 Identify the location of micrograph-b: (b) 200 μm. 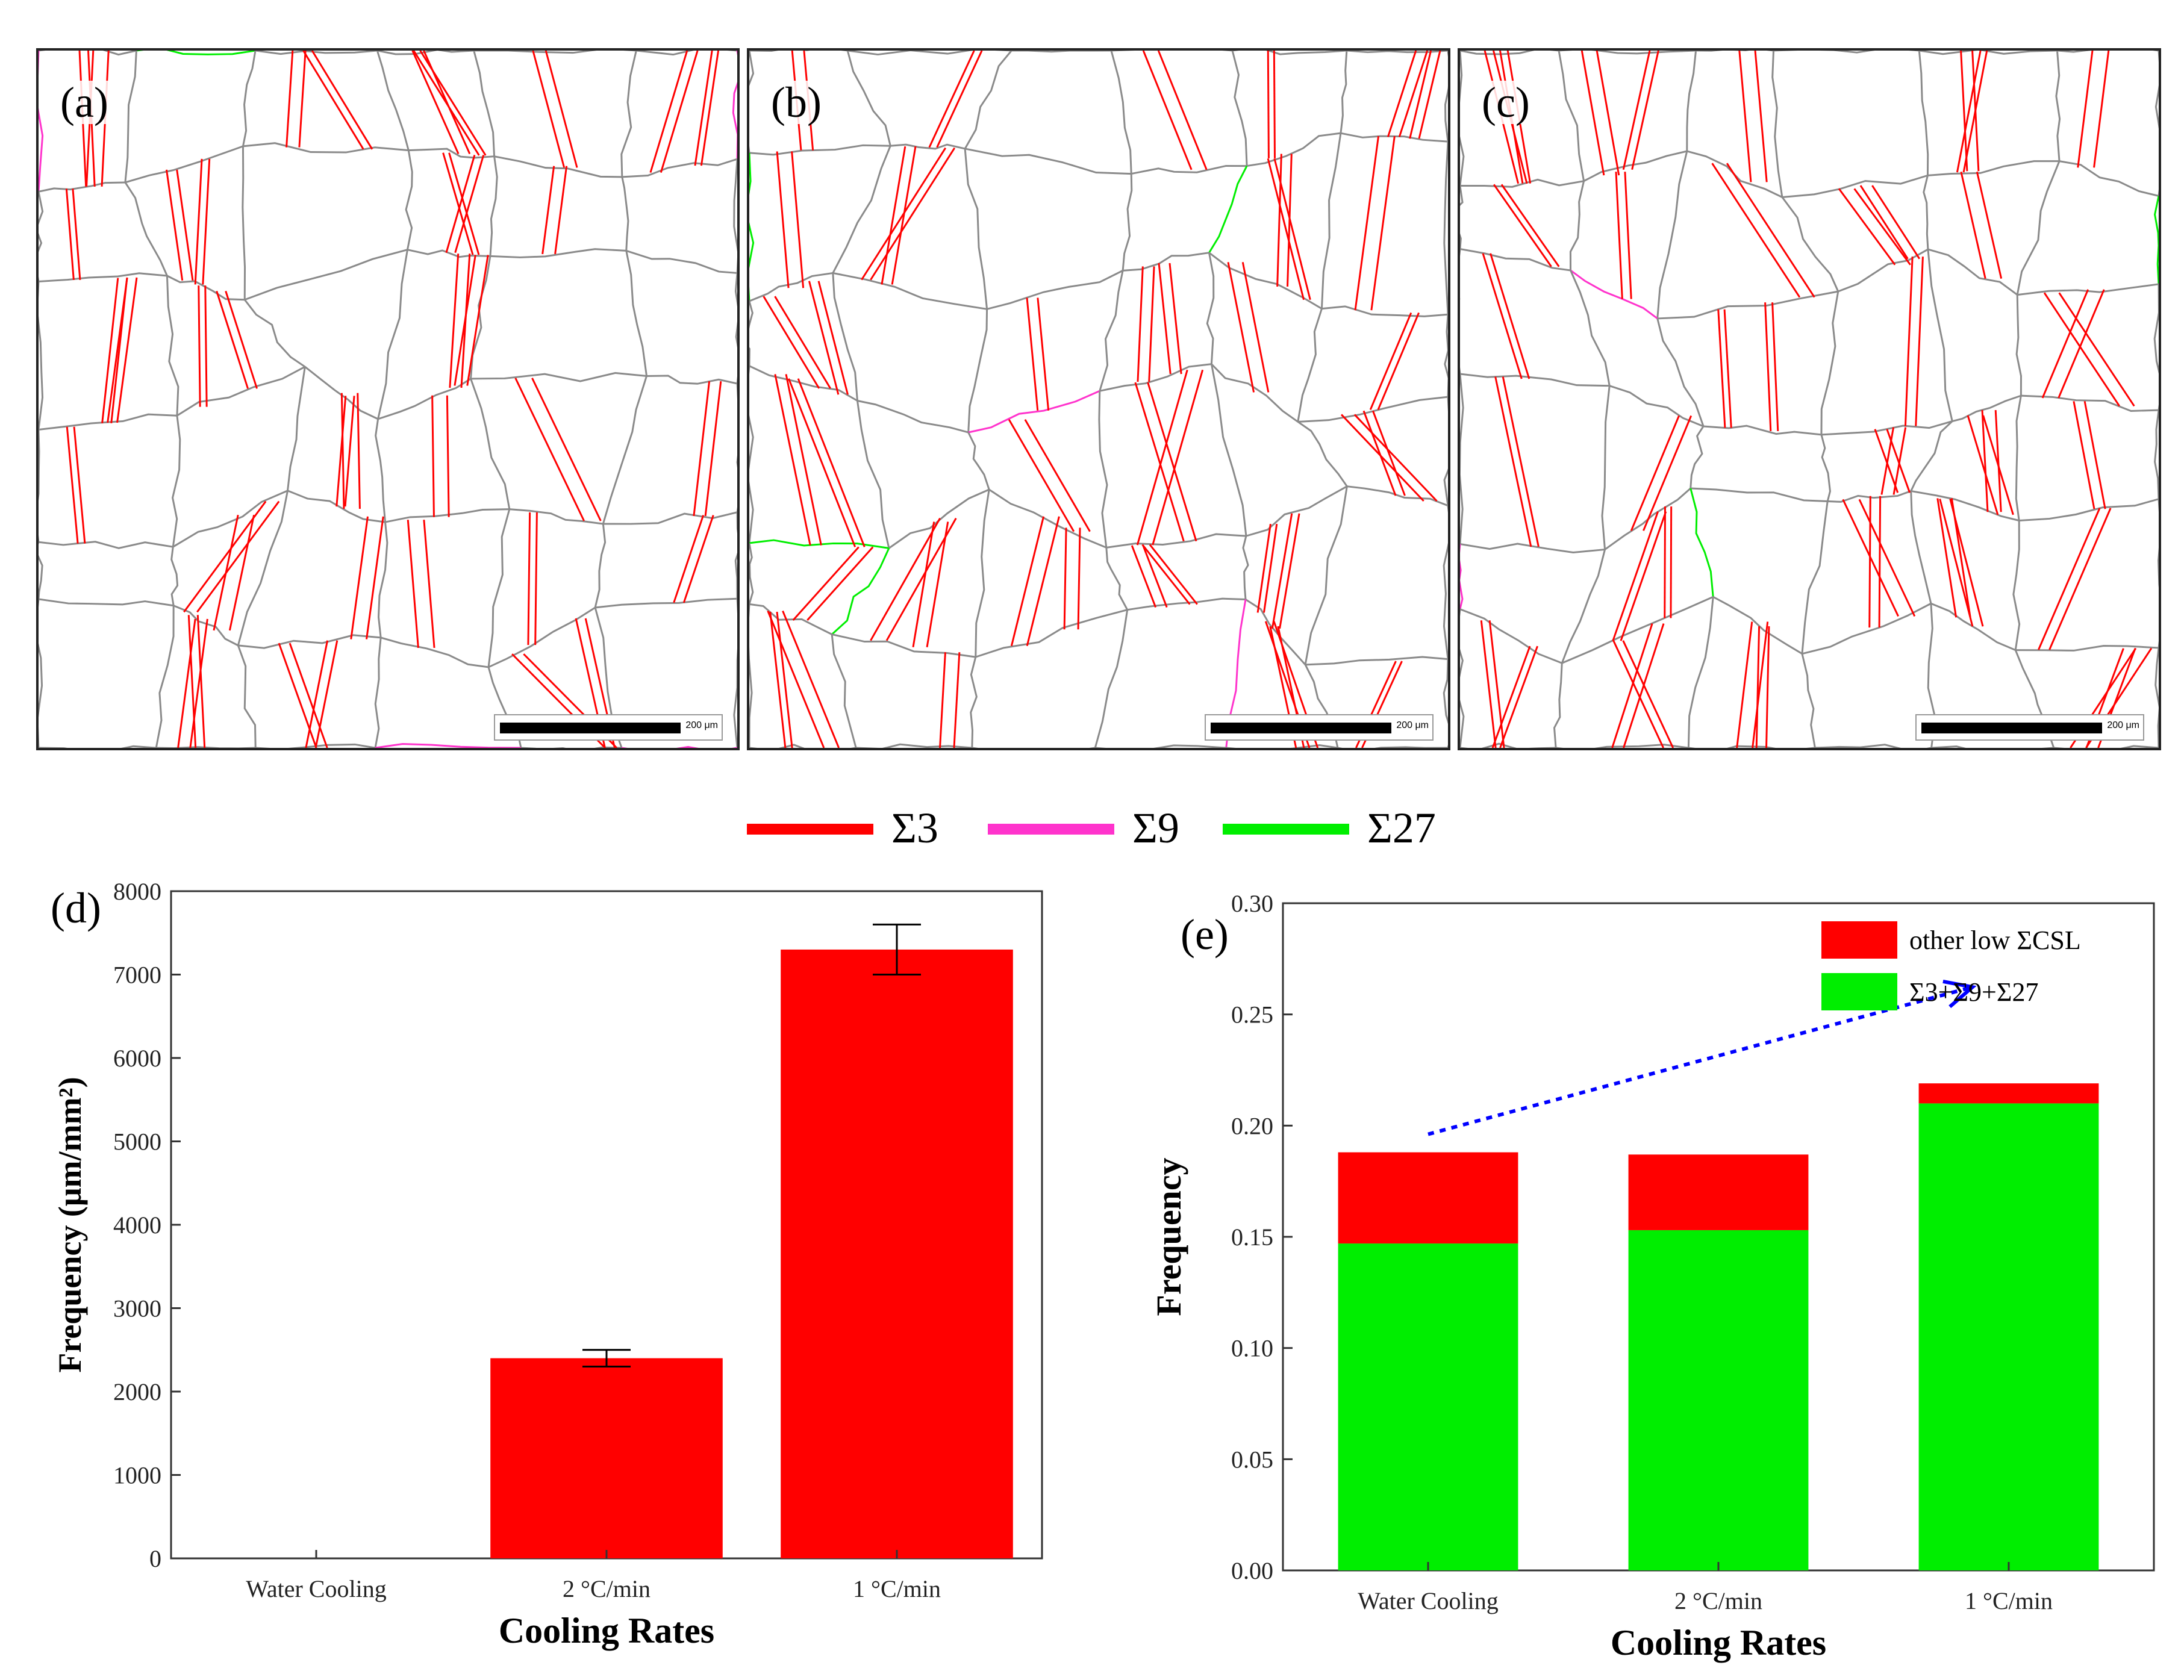
(1098, 399).